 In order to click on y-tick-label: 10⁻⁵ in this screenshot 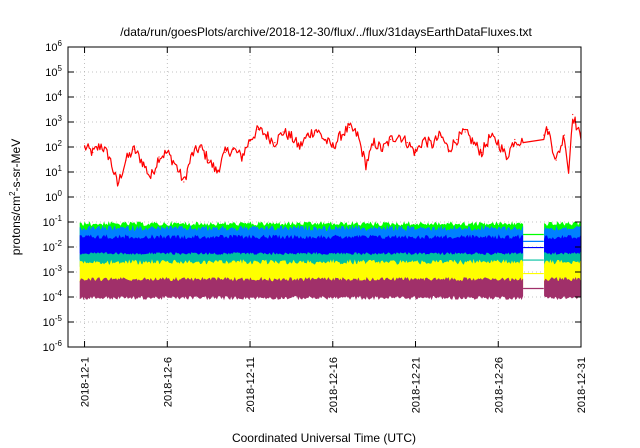, I will do `click(53, 321)`.